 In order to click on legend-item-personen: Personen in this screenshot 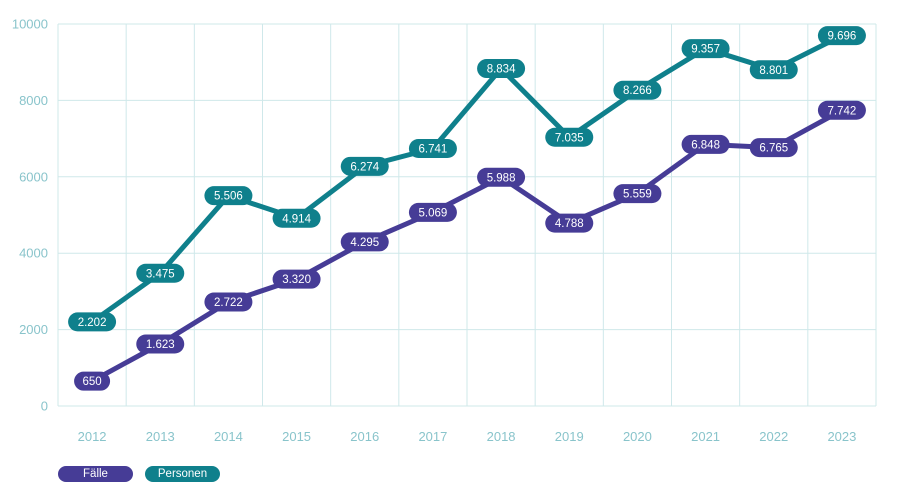, I will do `click(182, 474)`.